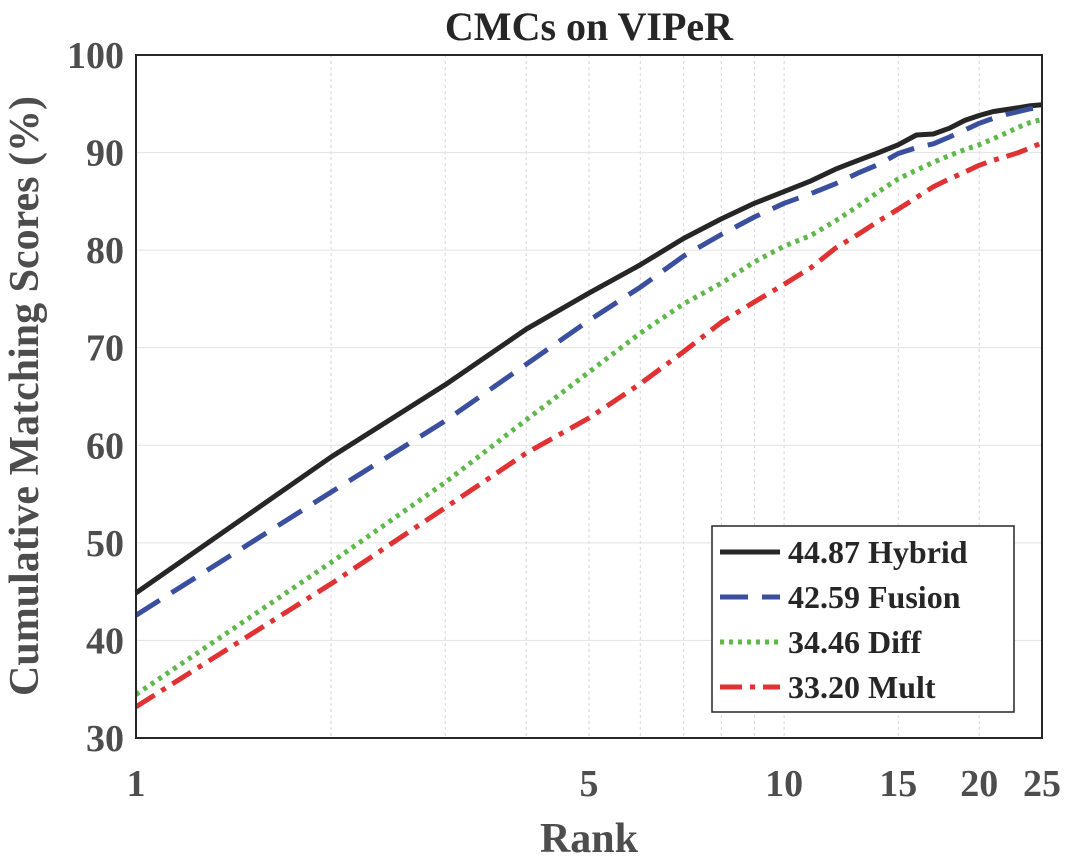  What do you see at coordinates (105, 739) in the screenshot?
I see `y-tick-label-30: 30` at bounding box center [105, 739].